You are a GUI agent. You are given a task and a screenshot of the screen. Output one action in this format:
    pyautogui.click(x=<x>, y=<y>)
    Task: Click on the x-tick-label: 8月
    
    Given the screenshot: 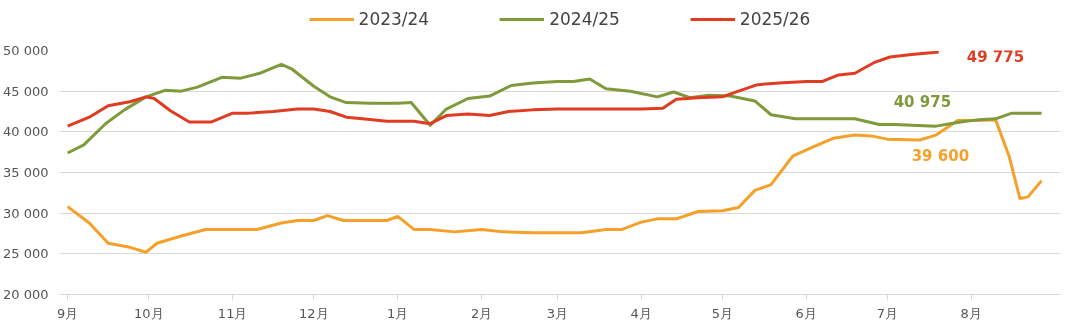 What is the action you would take?
    pyautogui.click(x=971, y=313)
    